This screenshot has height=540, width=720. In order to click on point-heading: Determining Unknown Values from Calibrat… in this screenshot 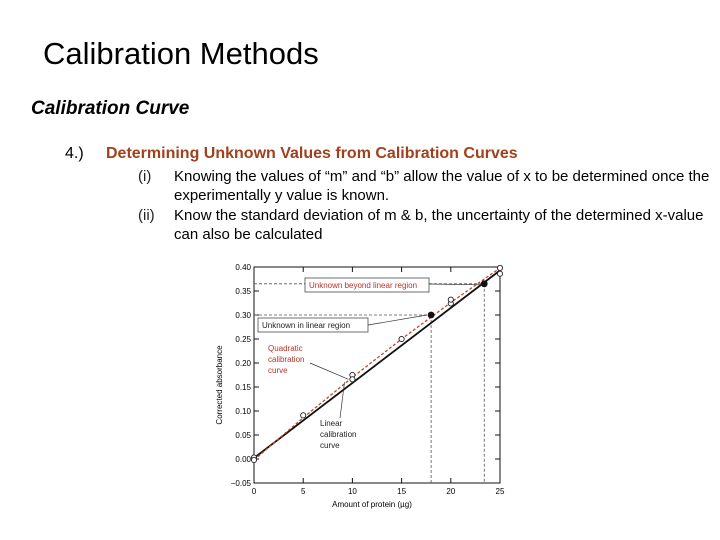, I will do `click(312, 153)`.